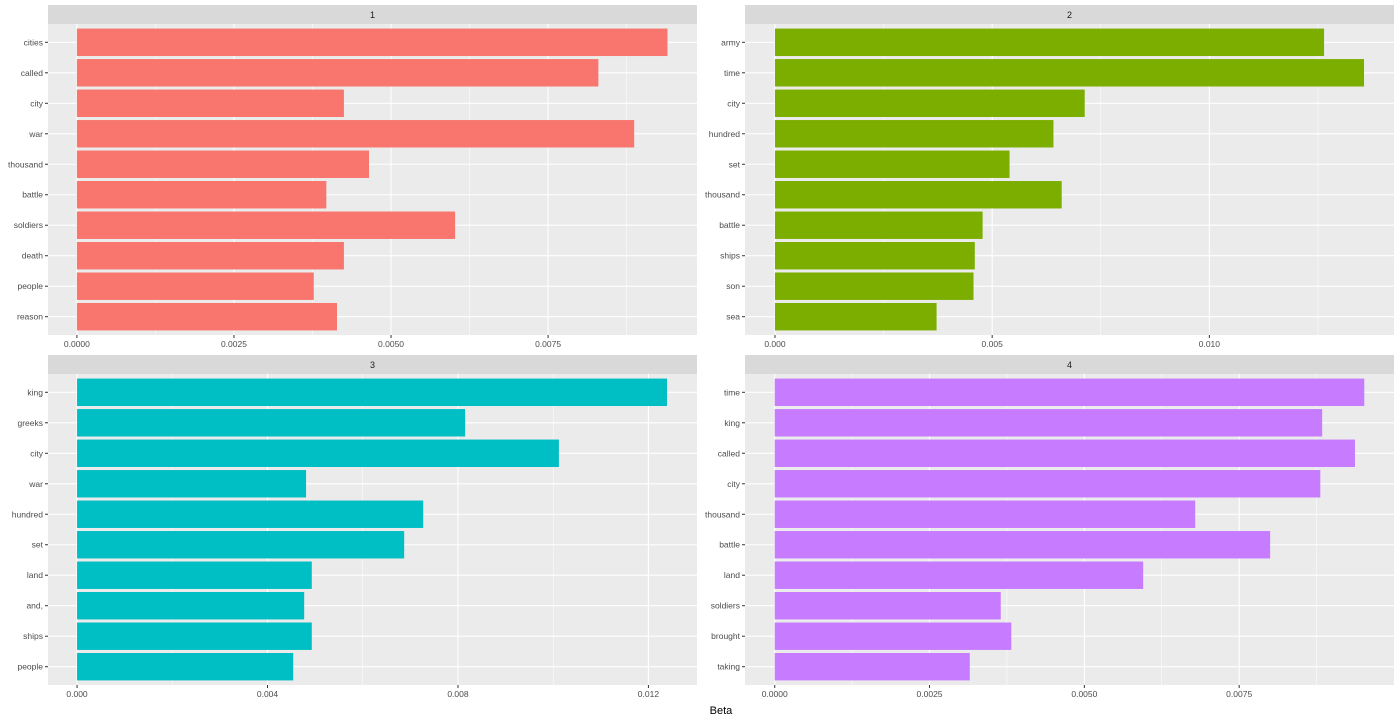 This screenshot has width=1400, height=725. I want to click on facet-strip-label: 1, so click(372, 15).